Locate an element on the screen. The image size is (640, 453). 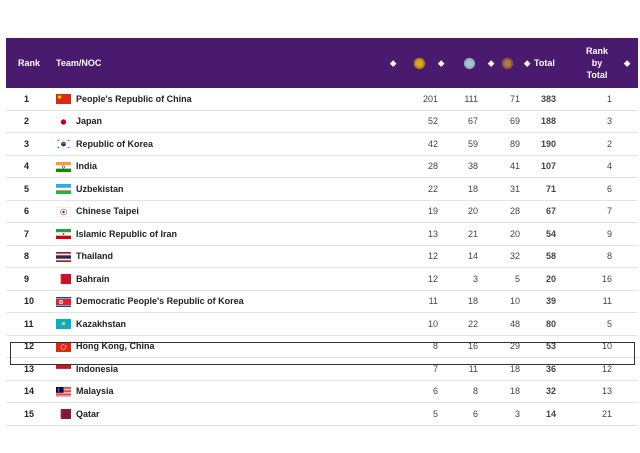
team-name: Chinese Taipei is located at coordinates (107, 211).